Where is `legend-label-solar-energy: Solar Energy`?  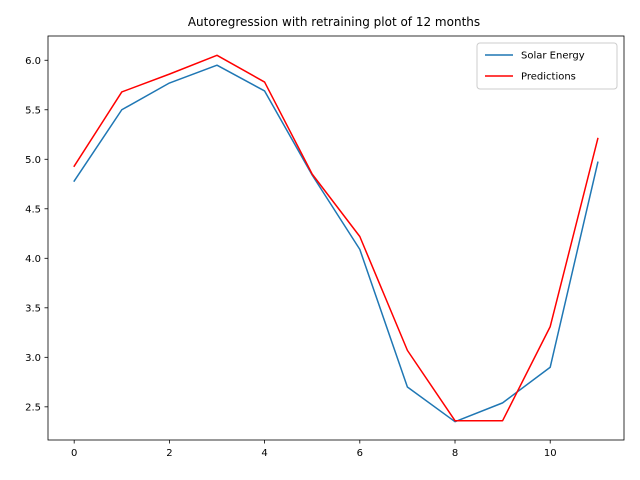 legend-label-solar-energy: Solar Energy is located at coordinates (553, 56).